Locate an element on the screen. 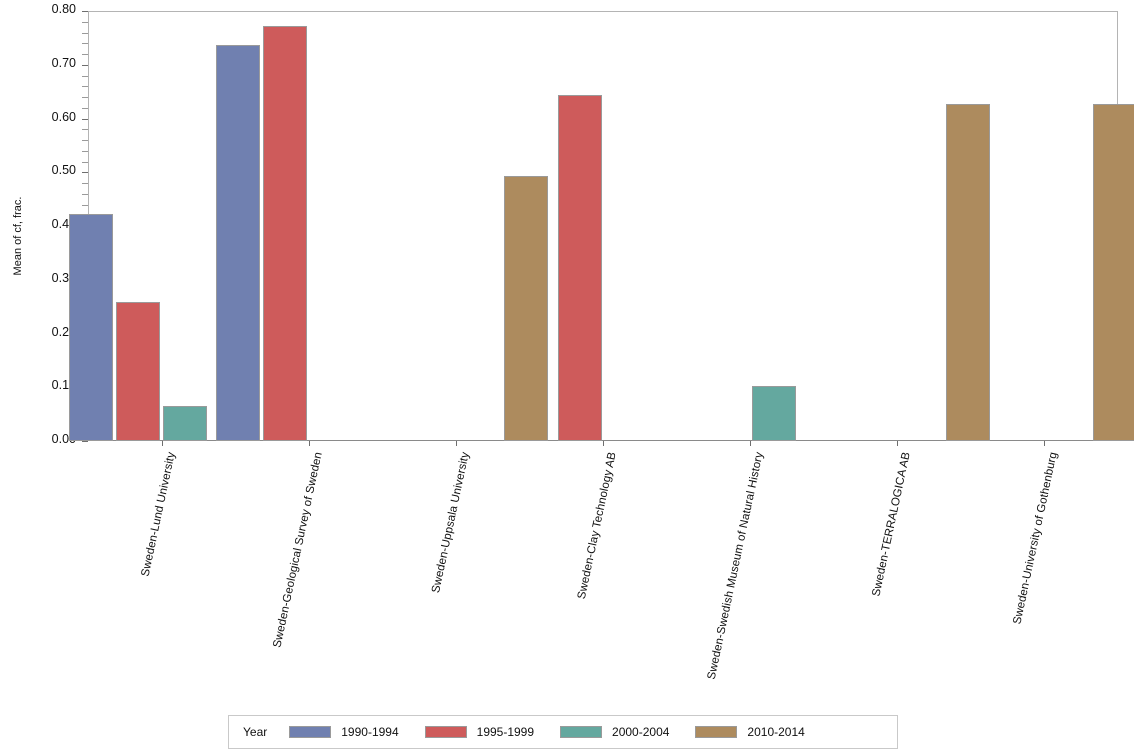 The height and width of the screenshot is (756, 1134). legend-item: 1995-1999 is located at coordinates (479, 732).